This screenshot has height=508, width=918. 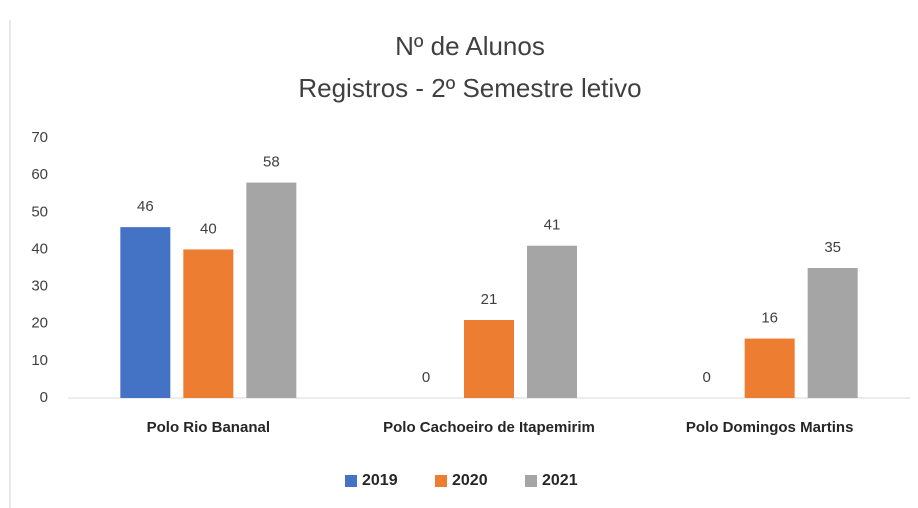 I want to click on data-label: 21, so click(x=489, y=299).